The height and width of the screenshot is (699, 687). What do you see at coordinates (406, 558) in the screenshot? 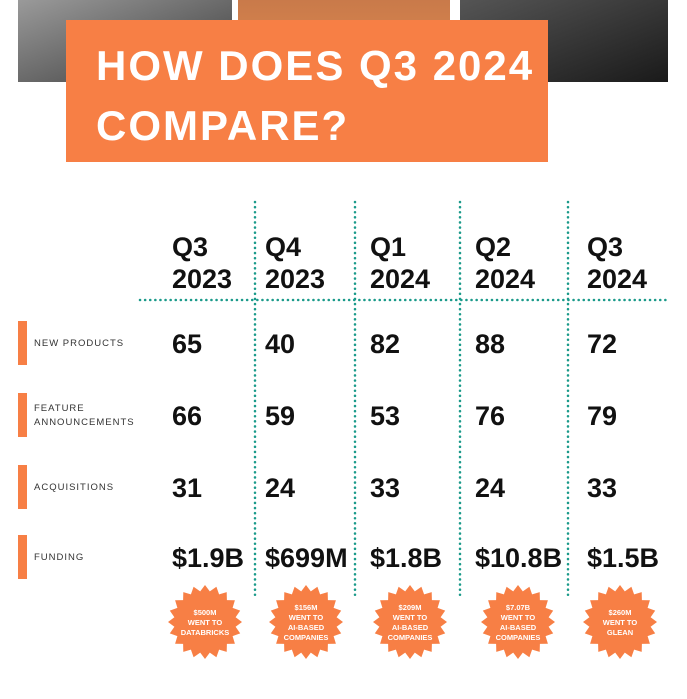
I see `cell: $1.8B` at bounding box center [406, 558].